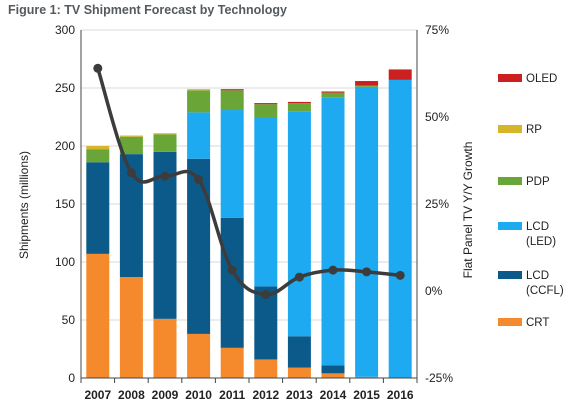 Image resolution: width=569 pixels, height=404 pixels. Describe the element at coordinates (400, 275) in the screenshot. I see `growth-point-2016` at that location.